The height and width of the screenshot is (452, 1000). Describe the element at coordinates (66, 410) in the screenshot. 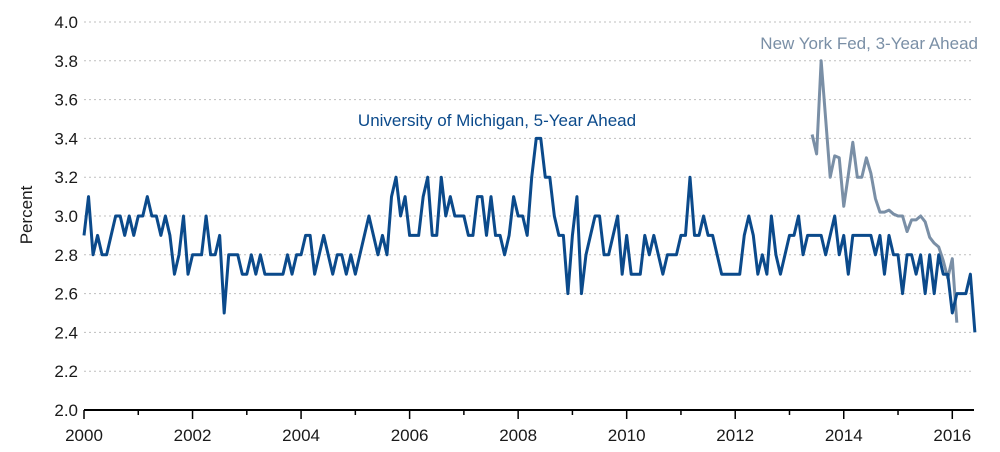

I see `y-tick-label: 2.0` at that location.